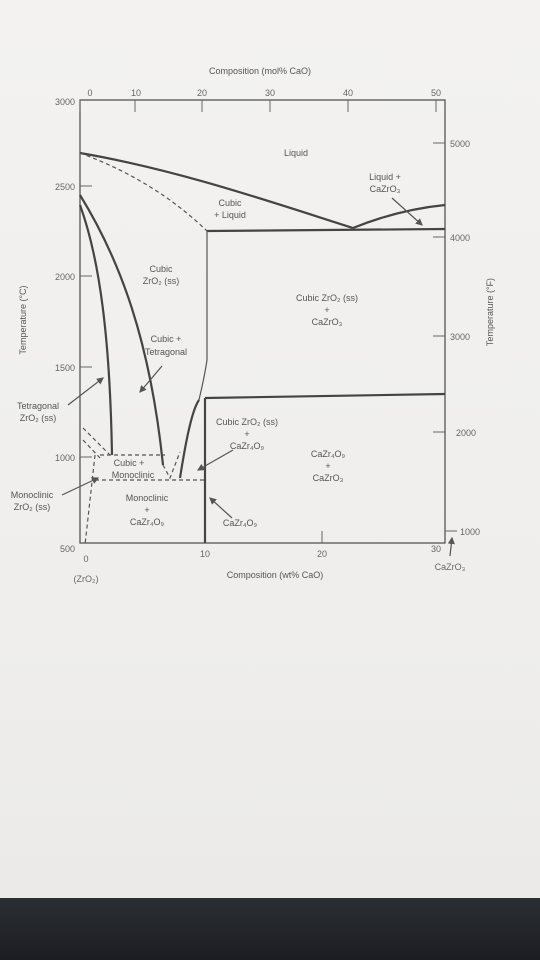  I want to click on region-liquid-cazro3: CaZrO₃, so click(385, 189).